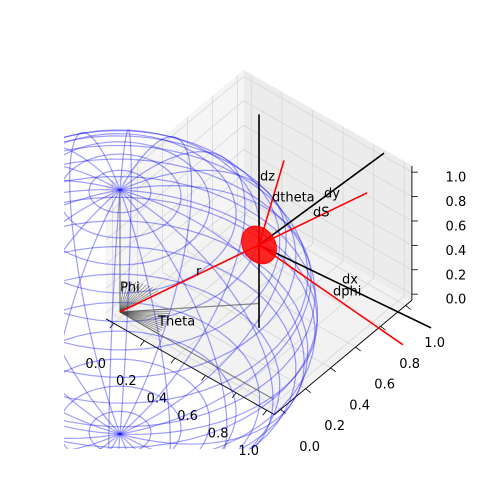  What do you see at coordinates (456, 275) in the screenshot?
I see `z-tick-label: 0.2` at bounding box center [456, 275].